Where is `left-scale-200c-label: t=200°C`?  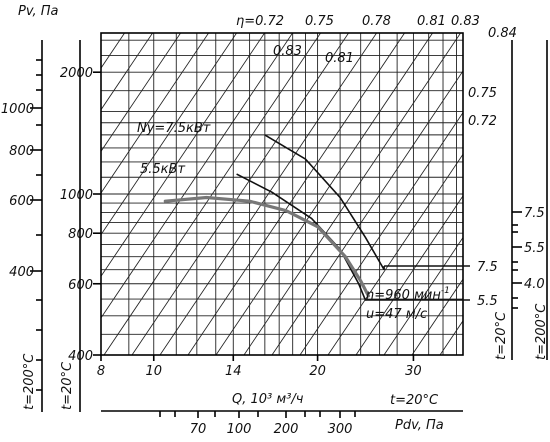 left-scale-200c-label: t=200°C is located at coordinates (29, 381).